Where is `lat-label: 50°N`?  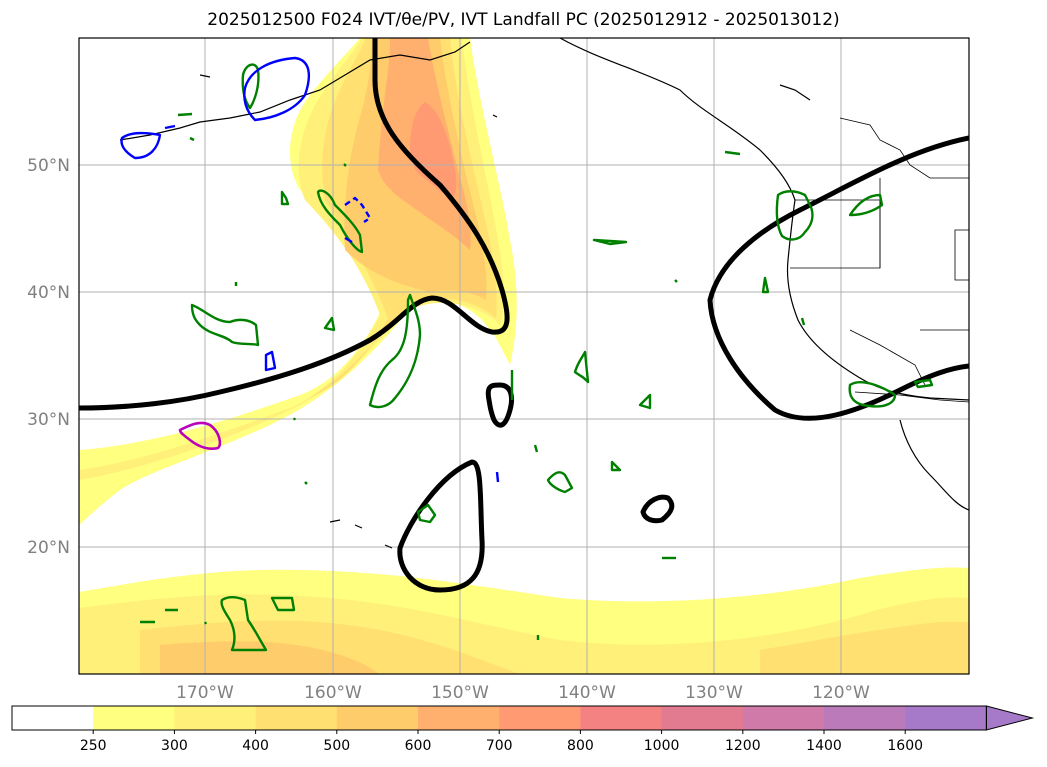
lat-label: 50°N is located at coordinates (48, 166).